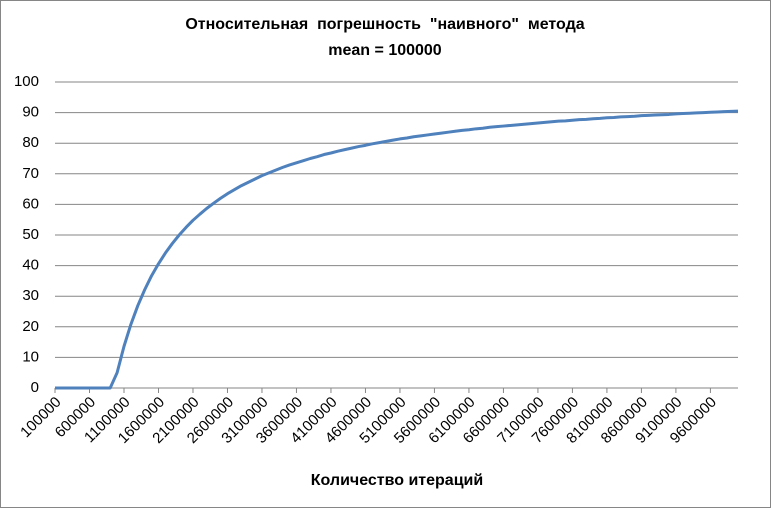  I want to click on y-tick-label: 50, so click(30, 234).